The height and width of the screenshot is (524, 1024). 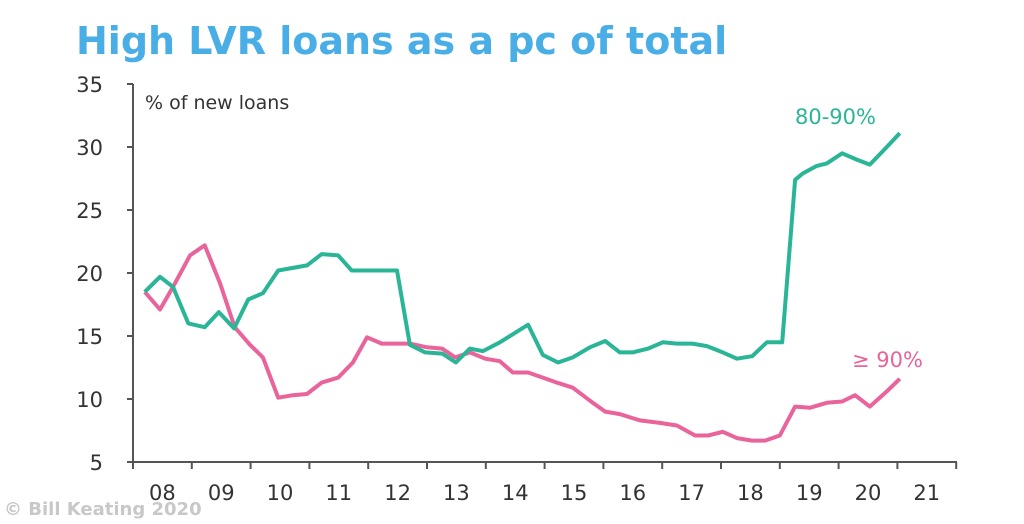 What do you see at coordinates (868, 493) in the screenshot?
I see `x-tick-label: 20` at bounding box center [868, 493].